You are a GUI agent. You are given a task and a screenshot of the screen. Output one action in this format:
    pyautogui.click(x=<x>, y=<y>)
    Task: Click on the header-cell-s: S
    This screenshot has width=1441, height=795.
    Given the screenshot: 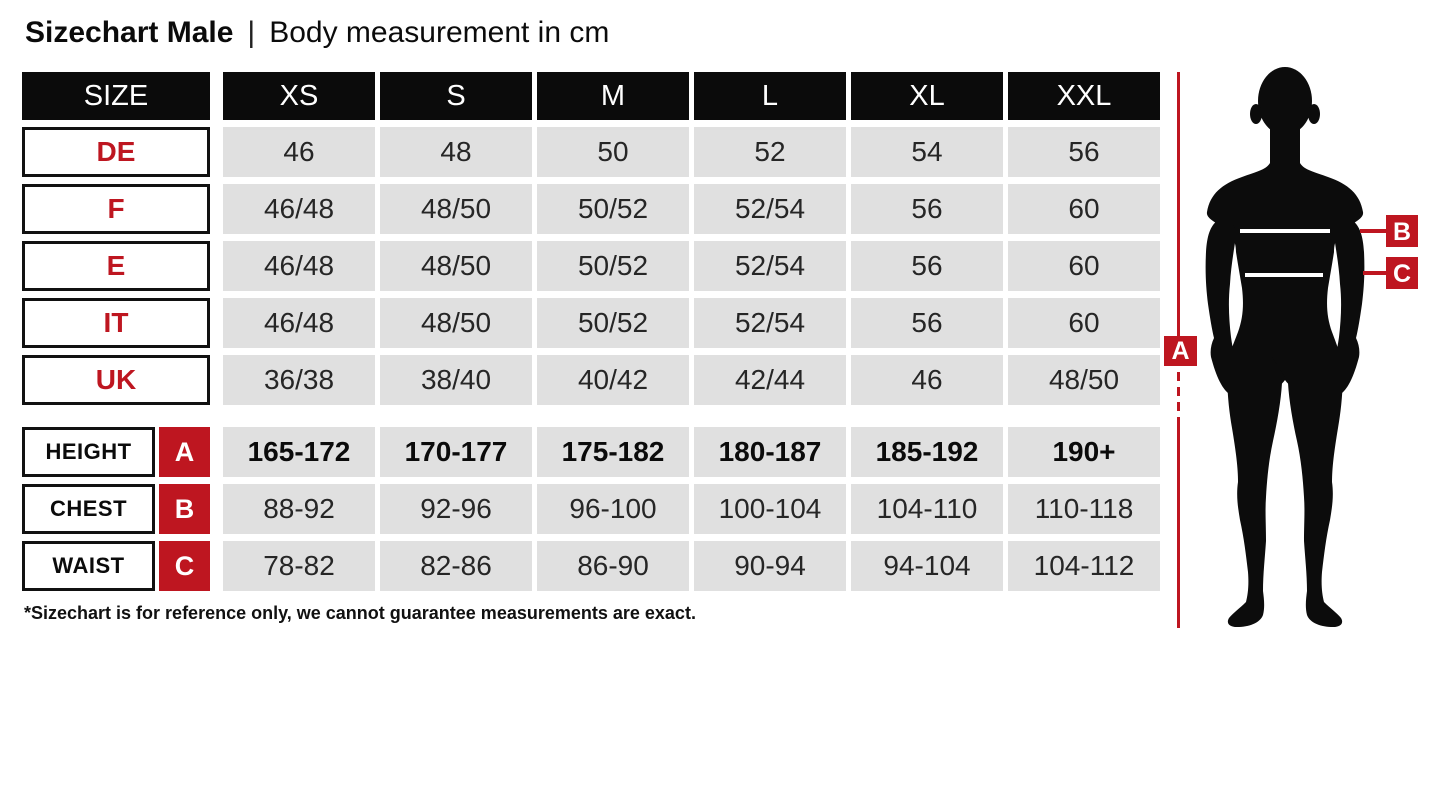 What is the action you would take?
    pyautogui.click(x=456, y=96)
    